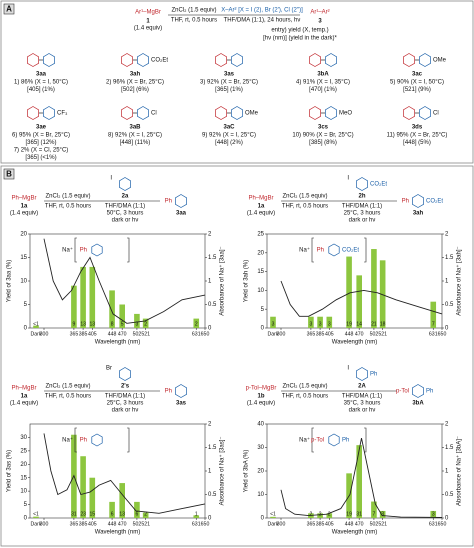 The image size is (474, 548). I want to click on substituent: Cl, so click(154, 114).